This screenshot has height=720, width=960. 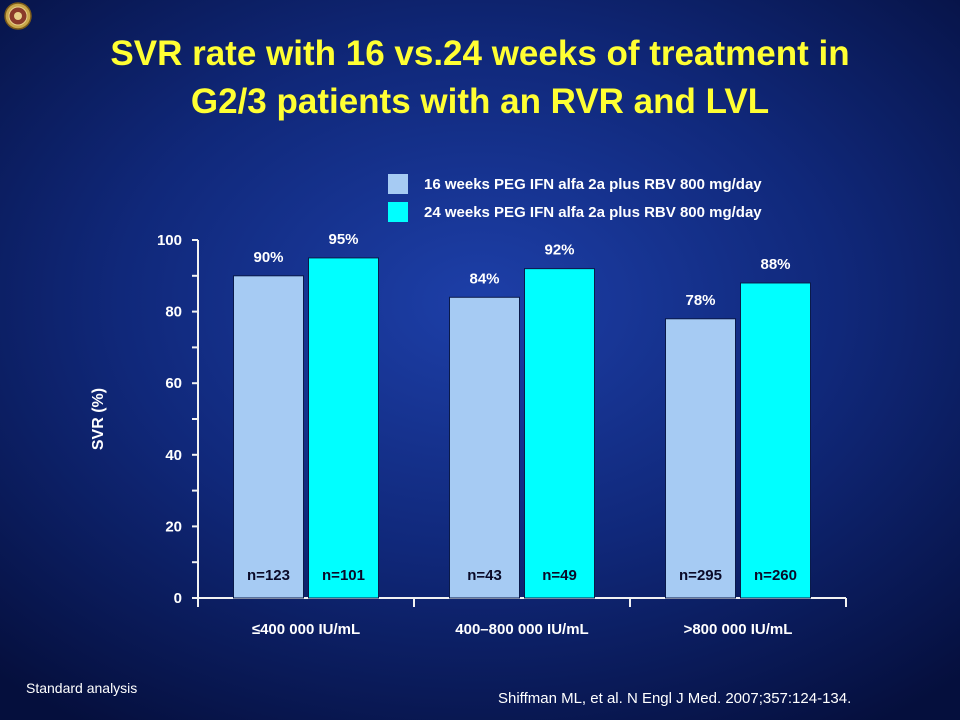 What do you see at coordinates (173, 455) in the screenshot?
I see `y-tick-label: 40` at bounding box center [173, 455].